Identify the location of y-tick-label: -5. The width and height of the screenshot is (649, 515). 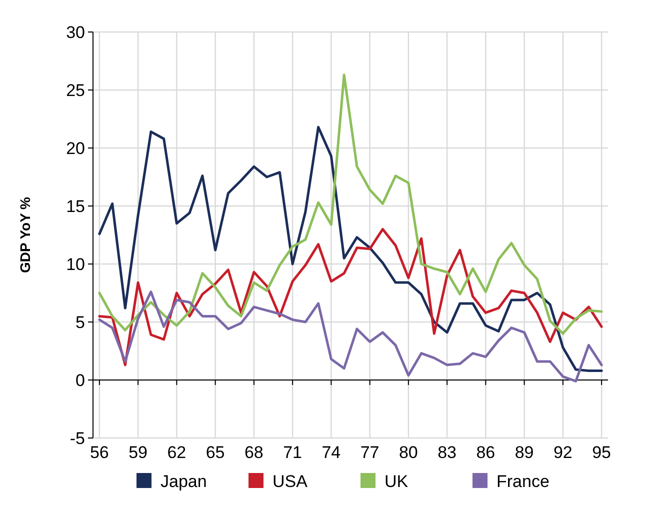
(77, 438).